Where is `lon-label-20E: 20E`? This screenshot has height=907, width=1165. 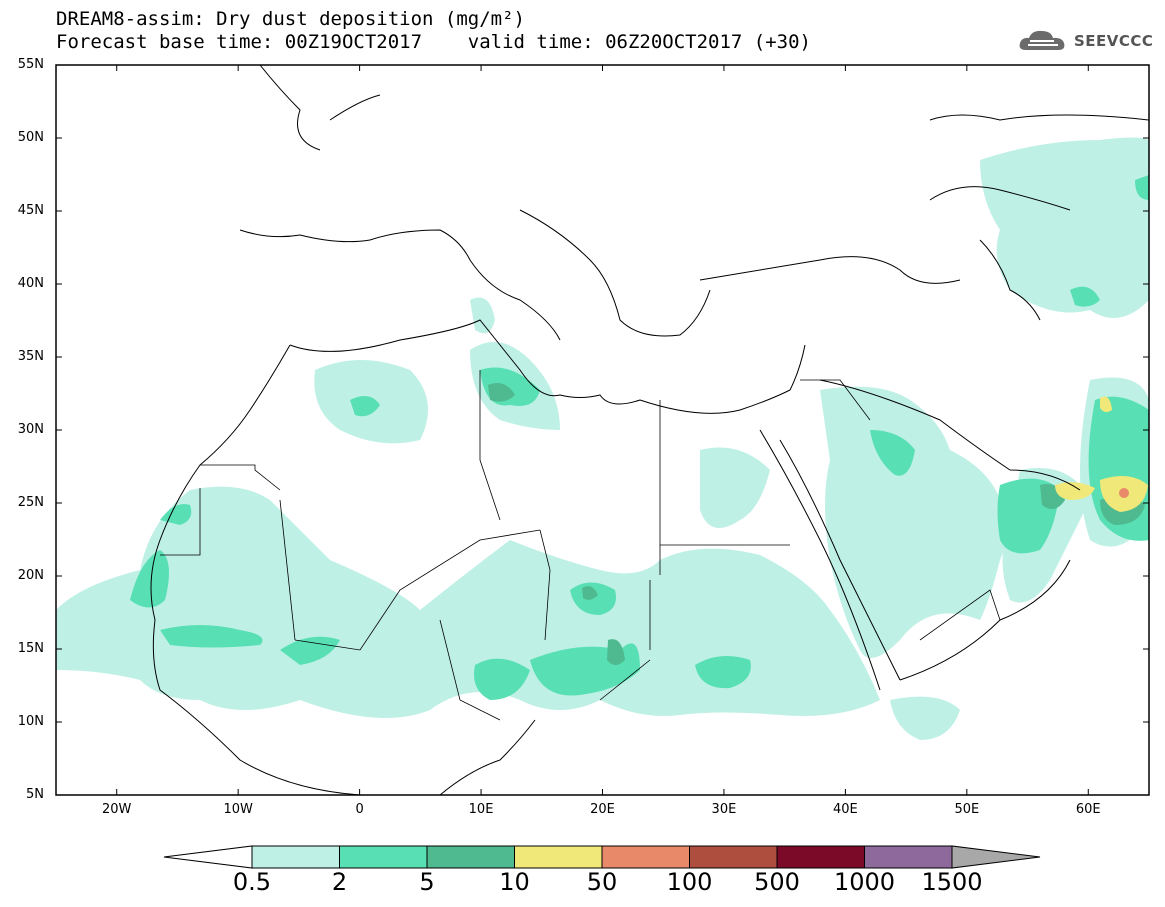 lon-label-20E: 20E is located at coordinates (602, 809).